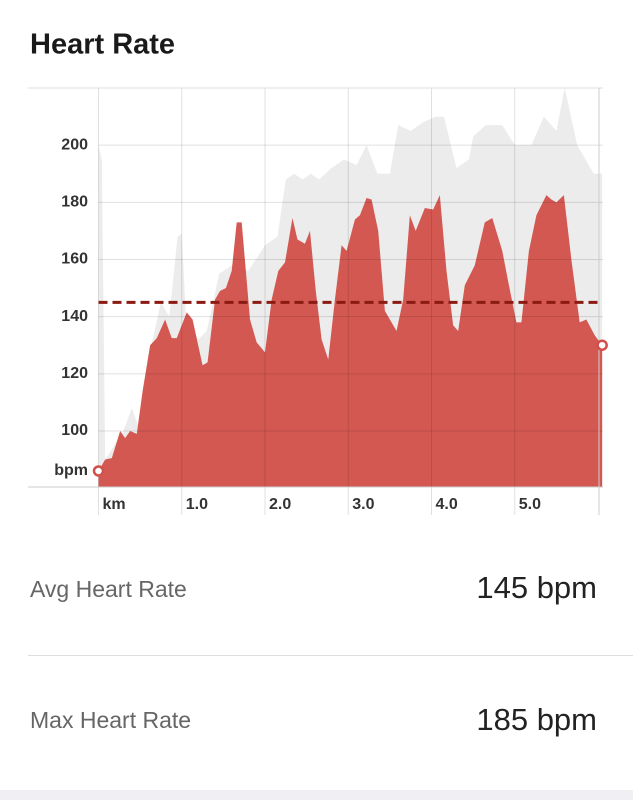 Image resolution: width=633 pixels, height=800 pixels. What do you see at coordinates (102, 45) in the screenshot?
I see `chart-title: Heart Rate` at bounding box center [102, 45].